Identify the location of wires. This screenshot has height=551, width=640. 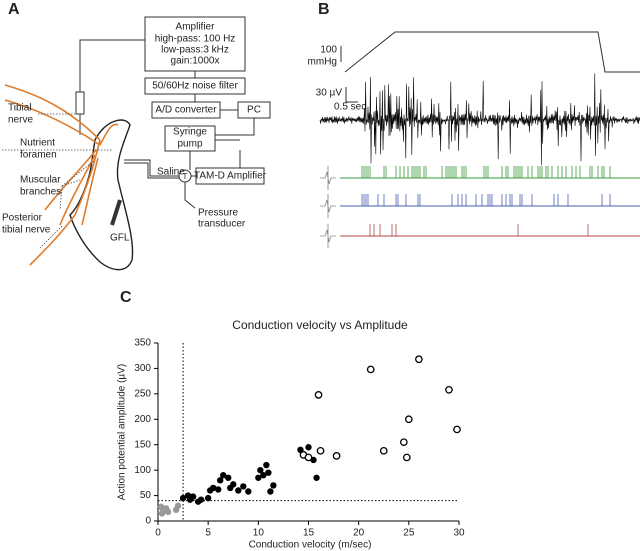
(129, 146).